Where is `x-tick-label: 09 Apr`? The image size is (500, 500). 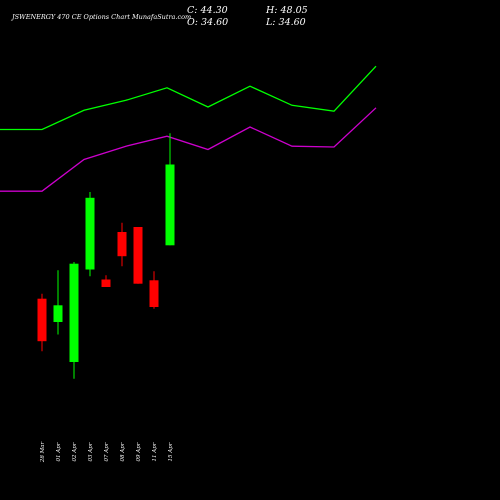 x-tick-label: 09 Apr is located at coordinates (139, 451).